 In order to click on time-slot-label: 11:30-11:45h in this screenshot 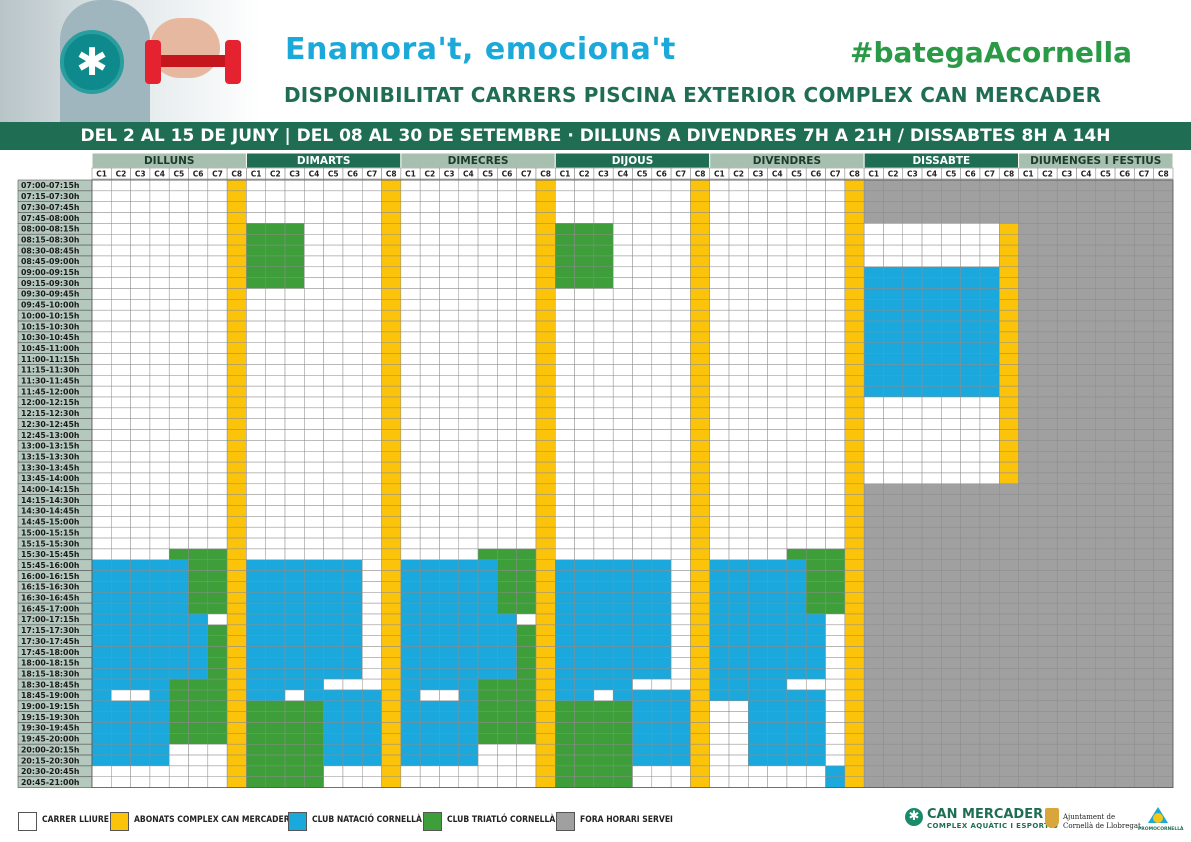, I will do `click(50, 381)`.